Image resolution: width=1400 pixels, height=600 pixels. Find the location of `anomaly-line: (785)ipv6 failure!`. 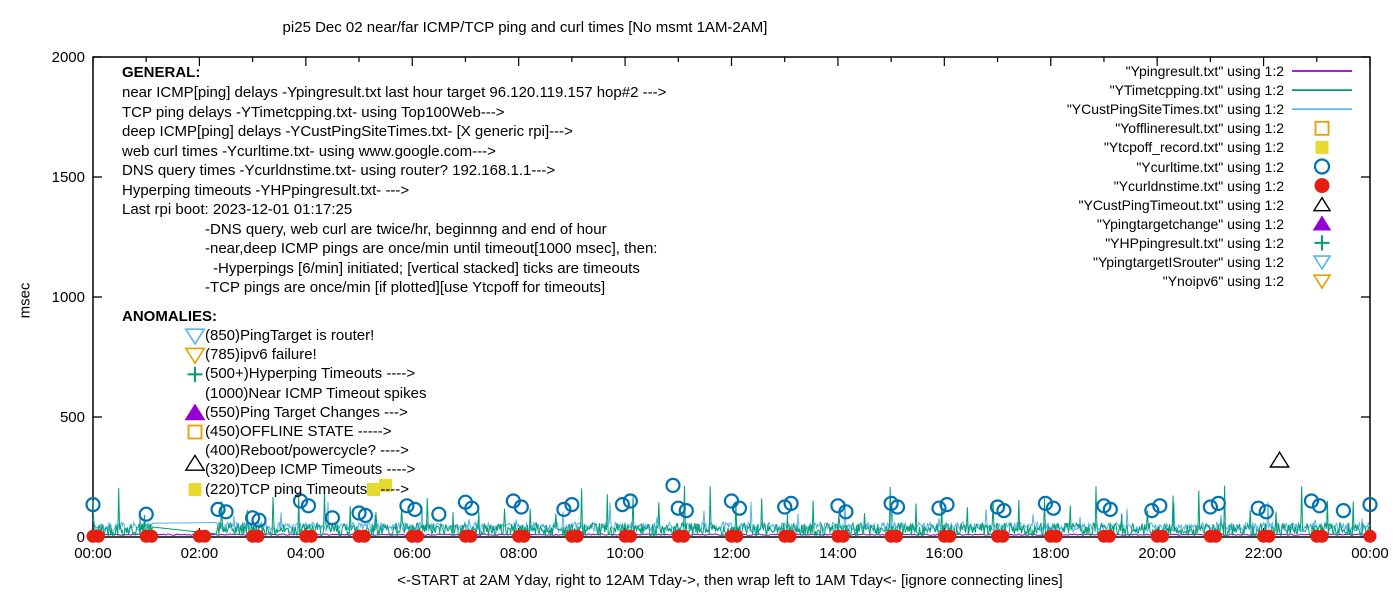

anomaly-line: (785)ipv6 failure! is located at coordinates (261, 355).